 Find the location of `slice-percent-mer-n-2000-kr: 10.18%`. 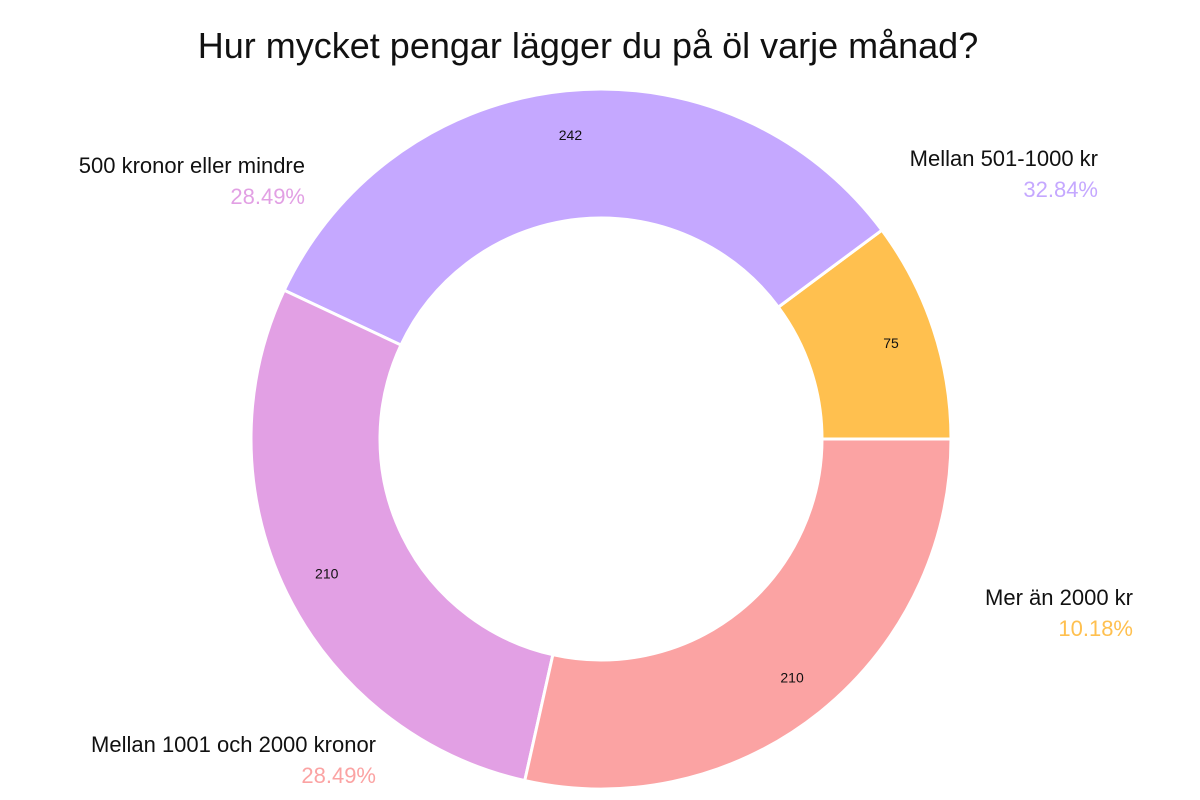

slice-percent-mer-n-2000-kr: 10.18% is located at coordinates (1095, 628).